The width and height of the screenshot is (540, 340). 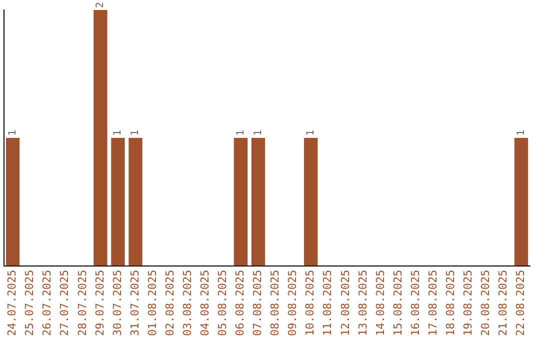 What do you see at coordinates (135, 303) in the screenshot?
I see `x-tick-label: 31.07.2025` at bounding box center [135, 303].